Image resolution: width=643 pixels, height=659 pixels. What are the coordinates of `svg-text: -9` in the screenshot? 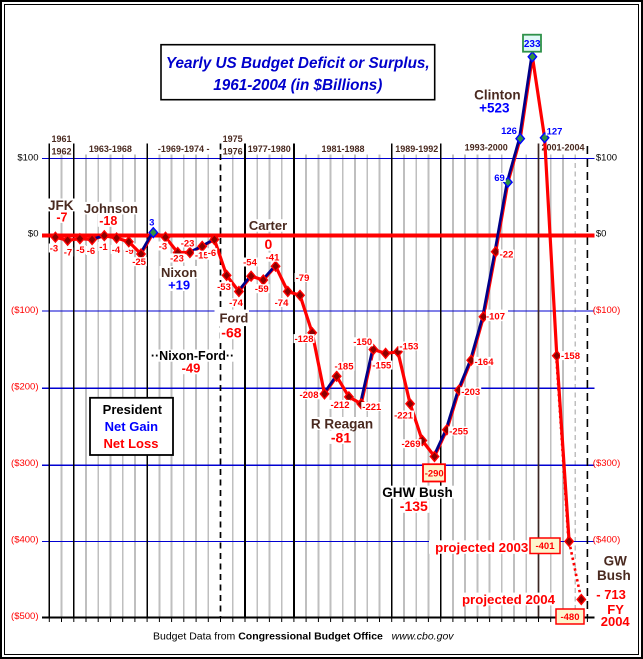 It's located at (129, 251).